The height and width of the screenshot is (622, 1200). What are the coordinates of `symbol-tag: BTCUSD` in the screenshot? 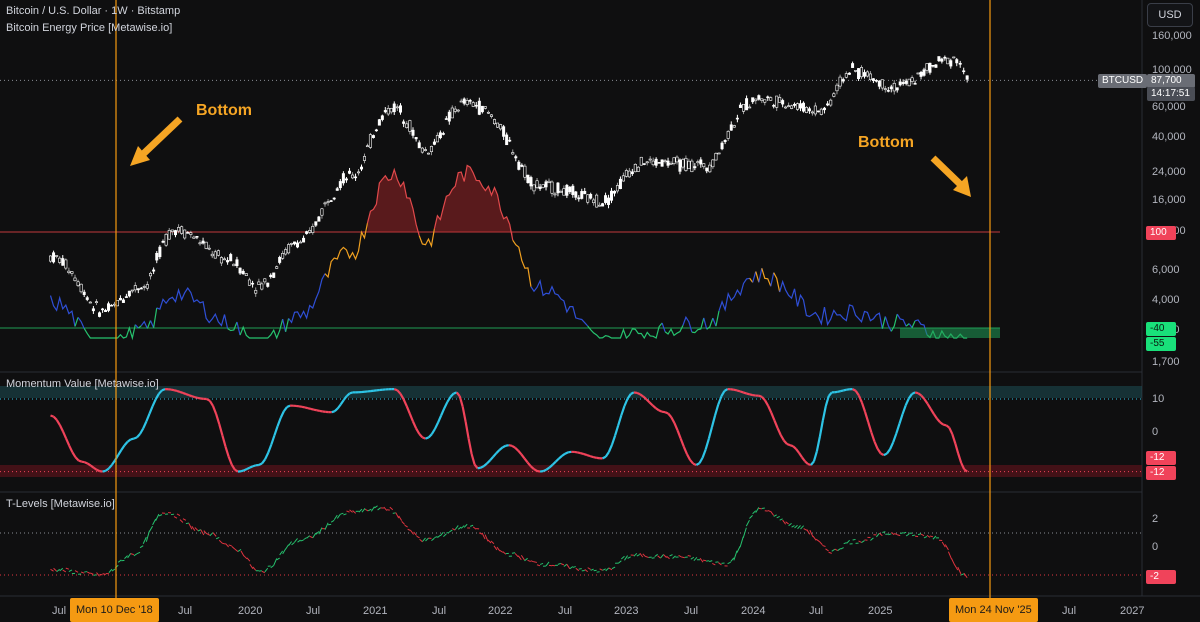 It's located at (1123, 81).